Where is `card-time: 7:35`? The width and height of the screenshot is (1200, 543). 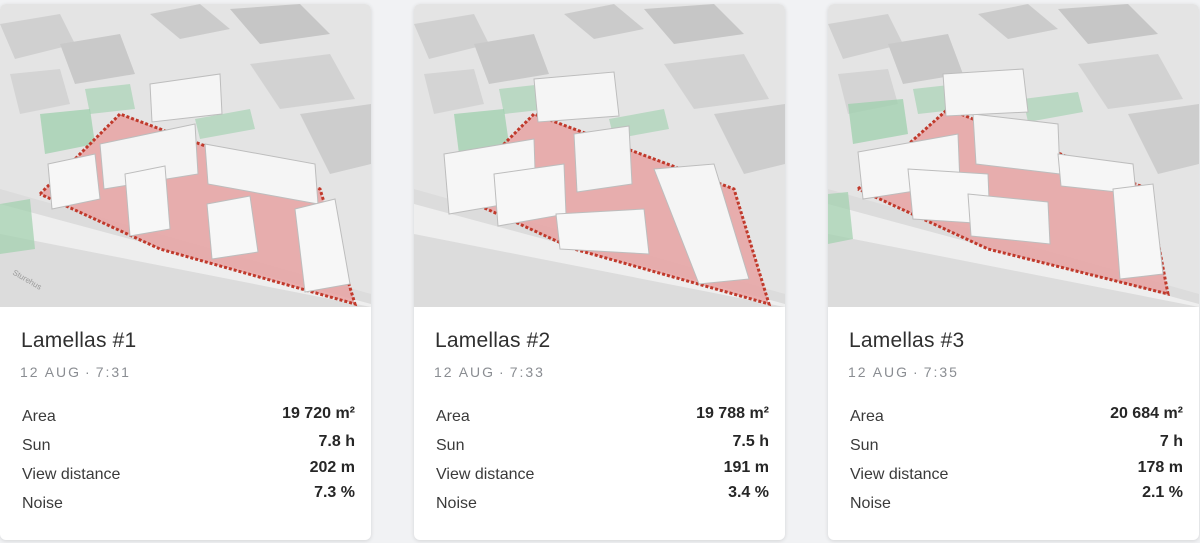
card-time: 7:35 is located at coordinates (941, 372).